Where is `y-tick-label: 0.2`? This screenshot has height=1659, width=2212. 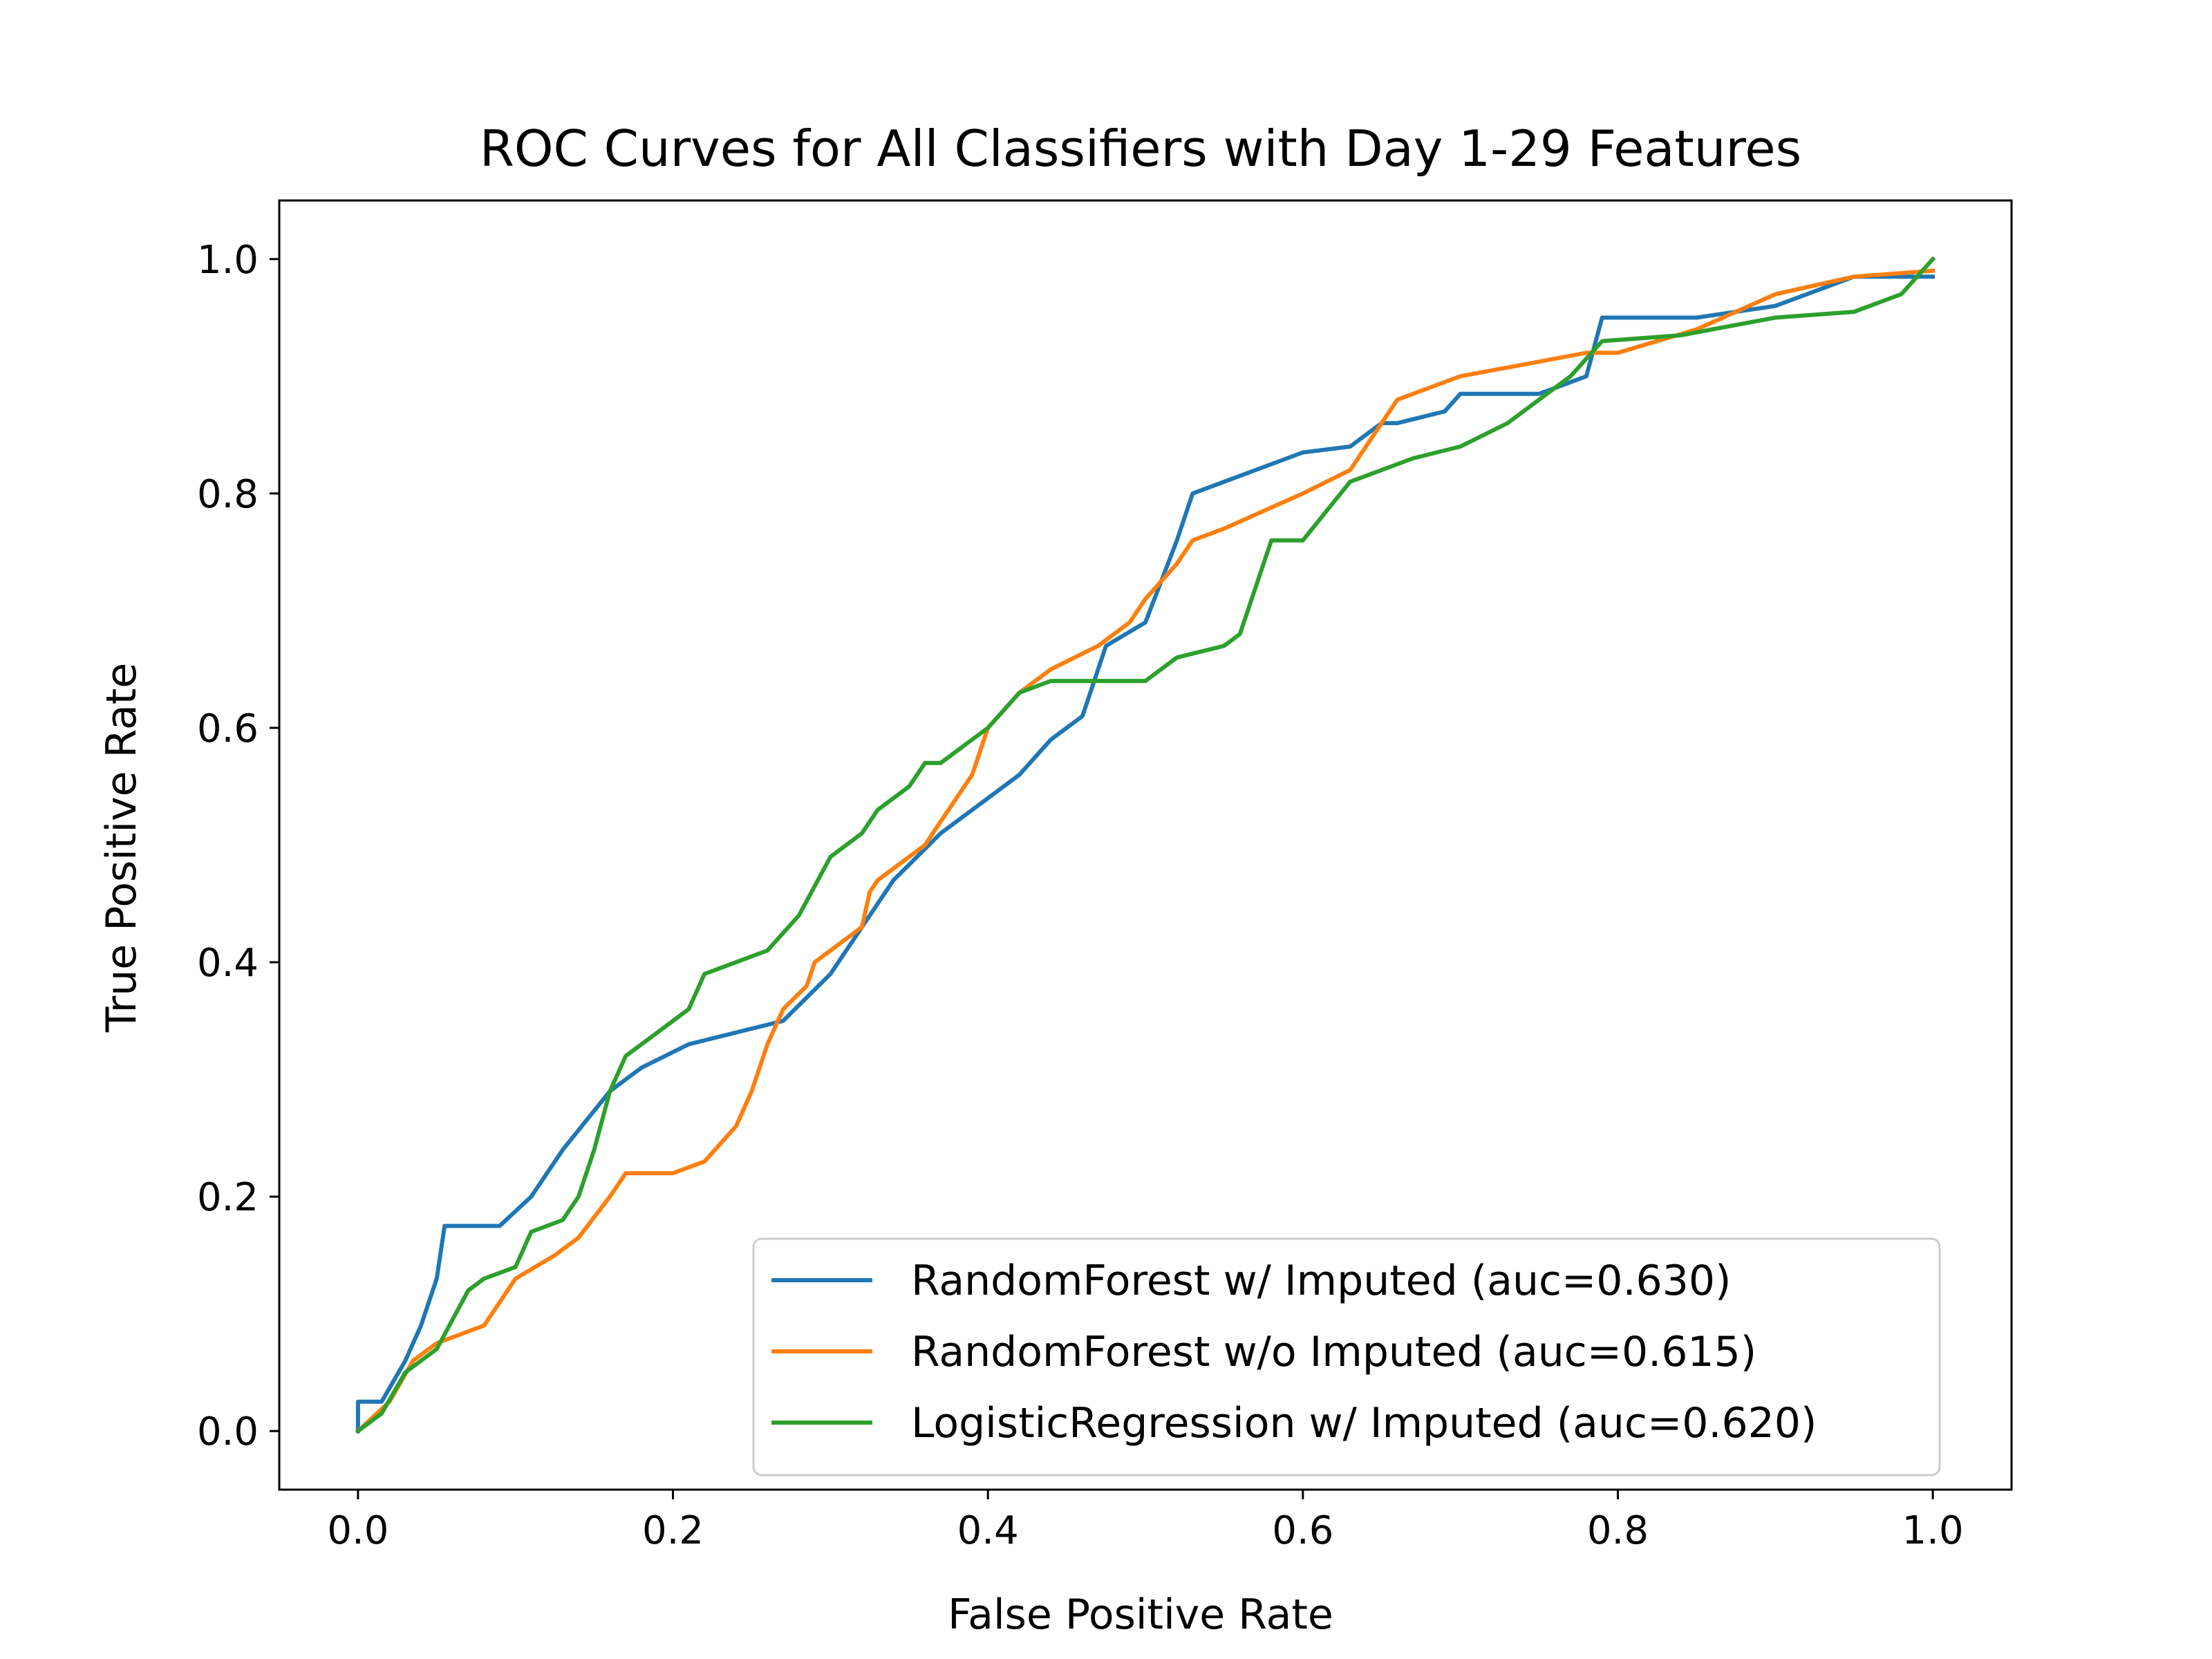
y-tick-label: 0.2 is located at coordinates (228, 1197).